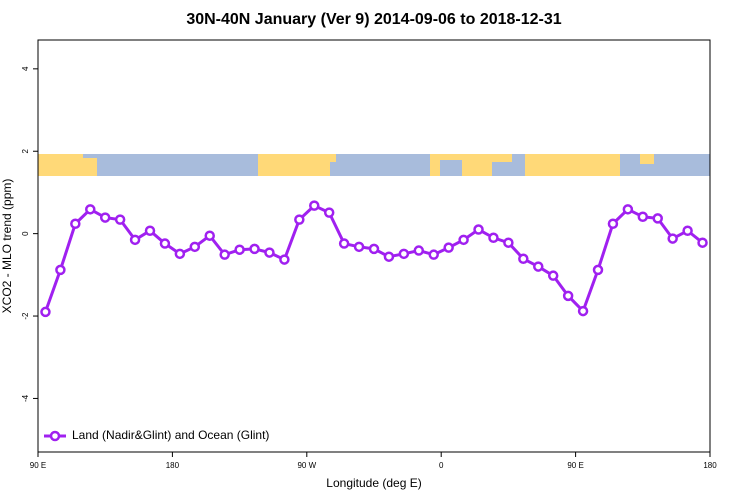 The height and width of the screenshot is (500, 750). What do you see at coordinates (441, 465) in the screenshot?
I see `x-tick-label: 0` at bounding box center [441, 465].